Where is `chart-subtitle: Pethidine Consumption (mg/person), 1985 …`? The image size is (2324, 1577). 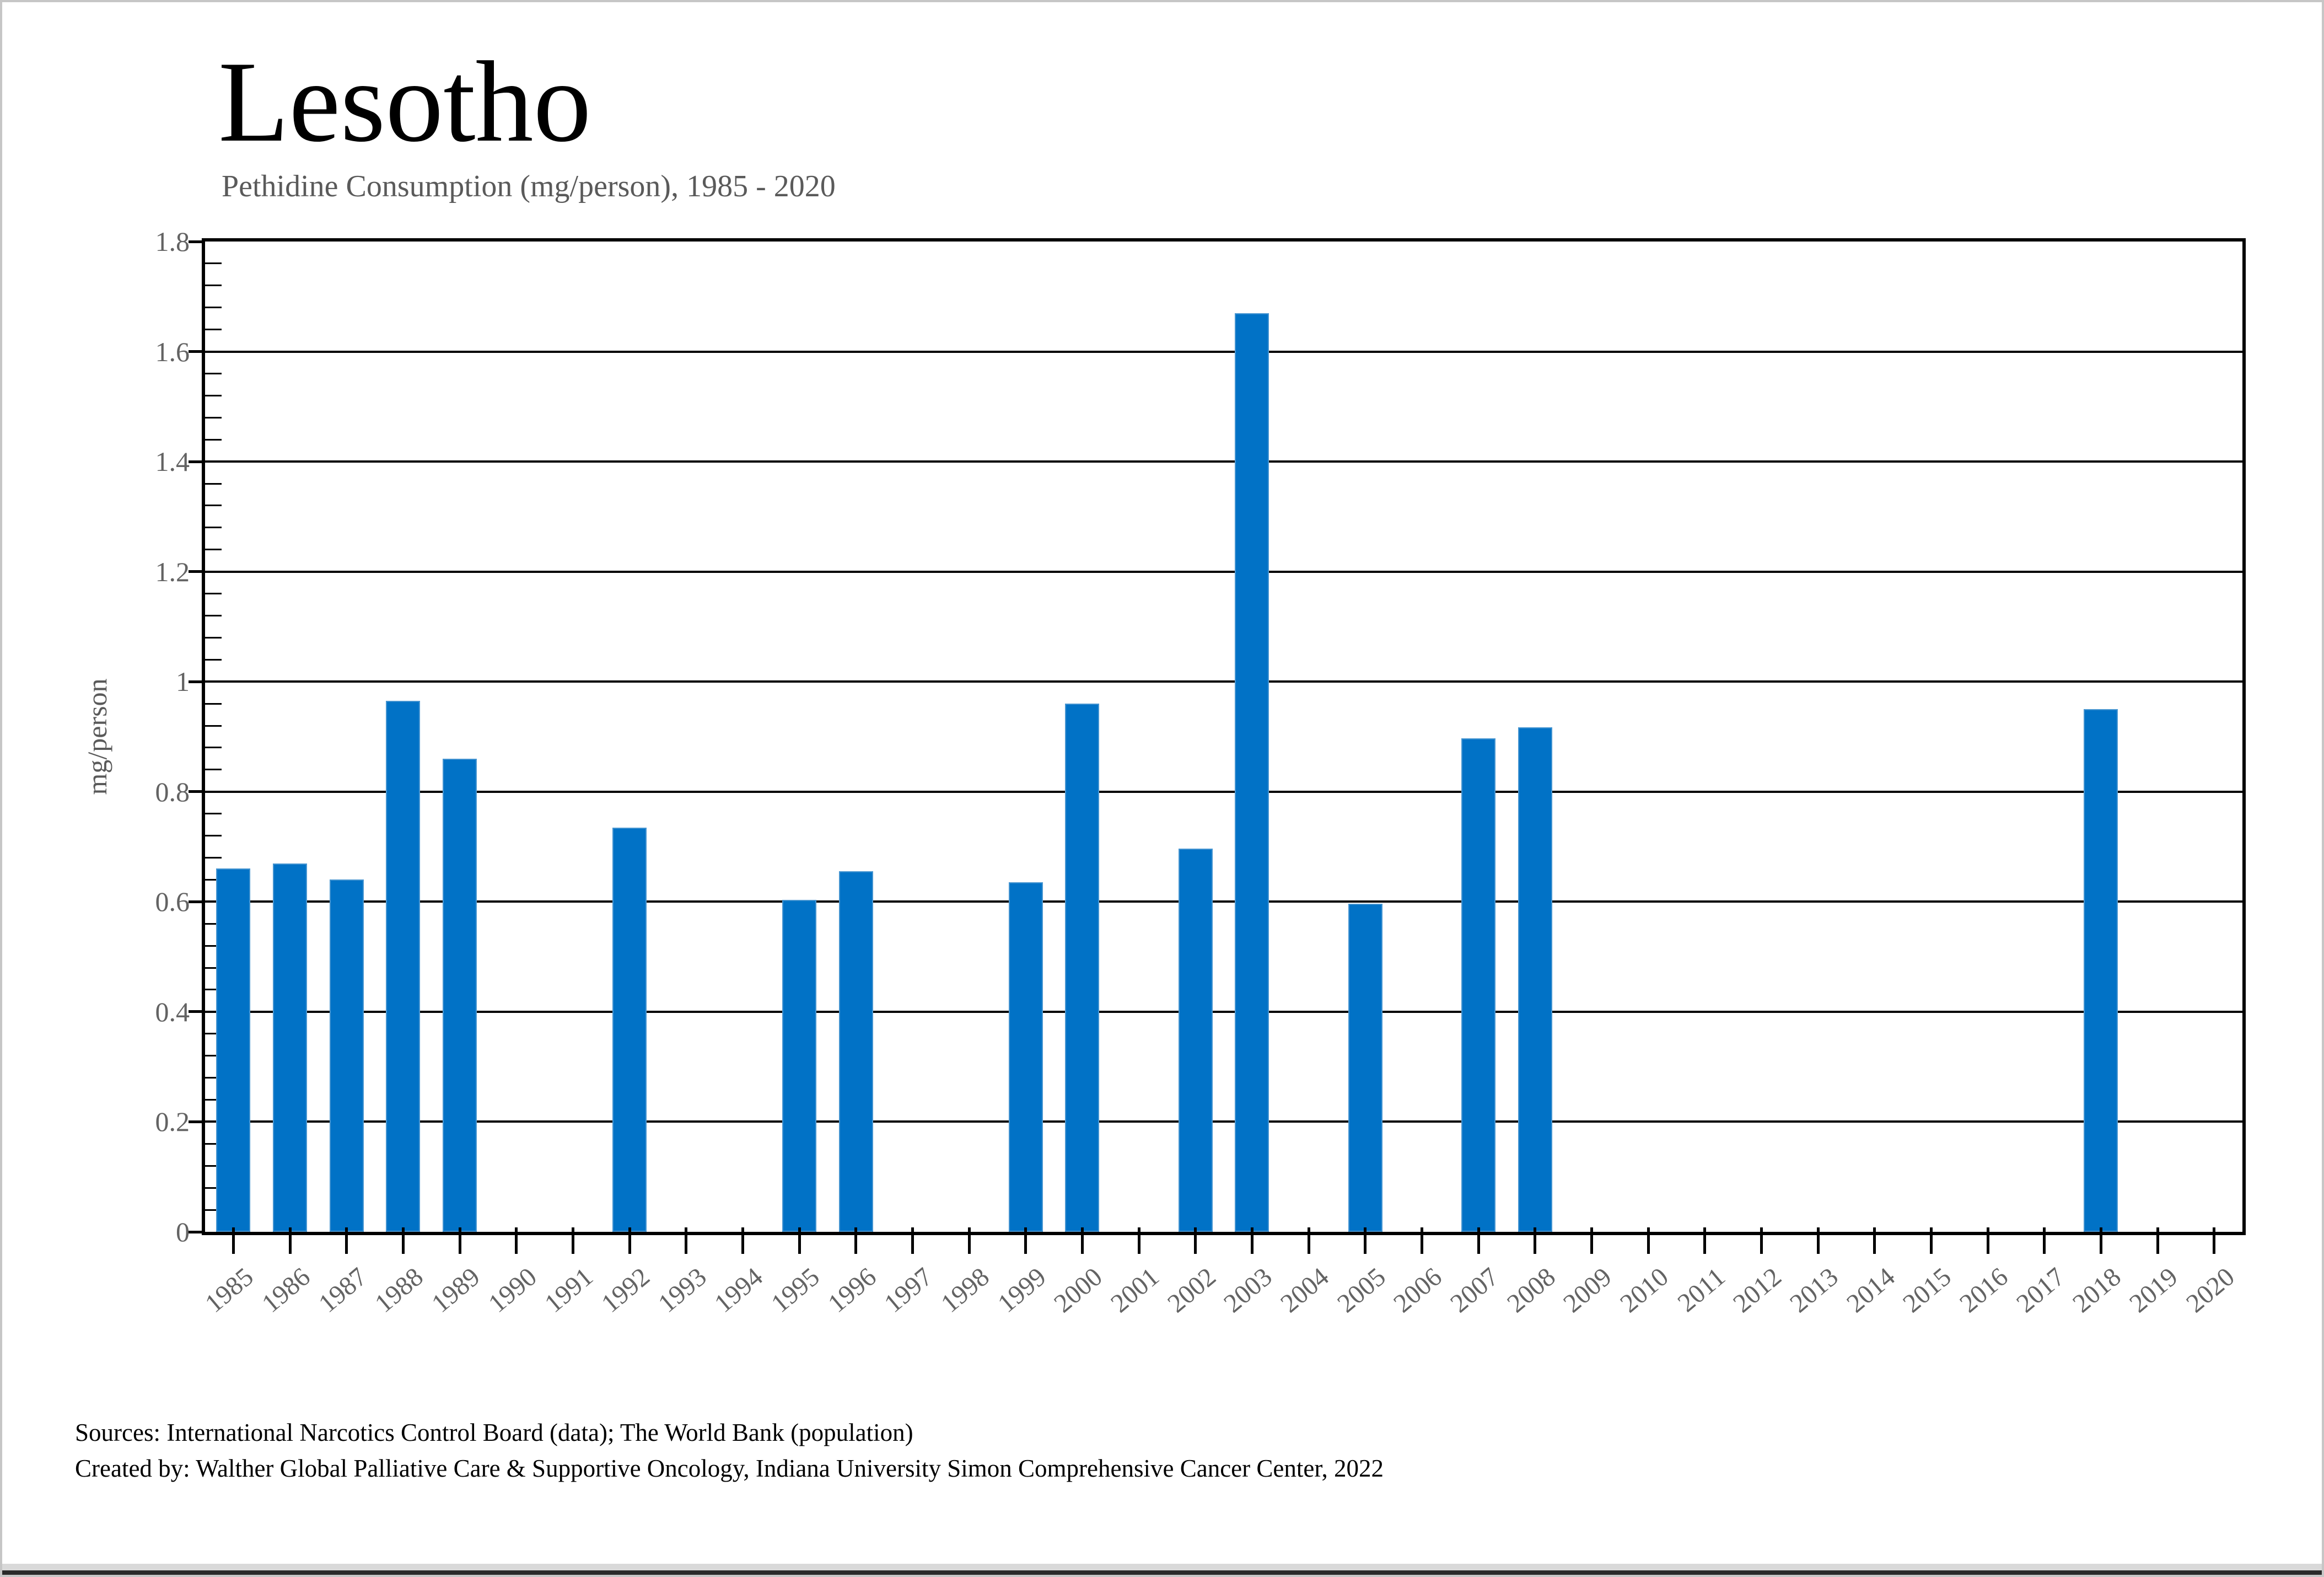
chart-subtitle: Pethidine Consumption (mg/person), 1985 … is located at coordinates (529, 186).